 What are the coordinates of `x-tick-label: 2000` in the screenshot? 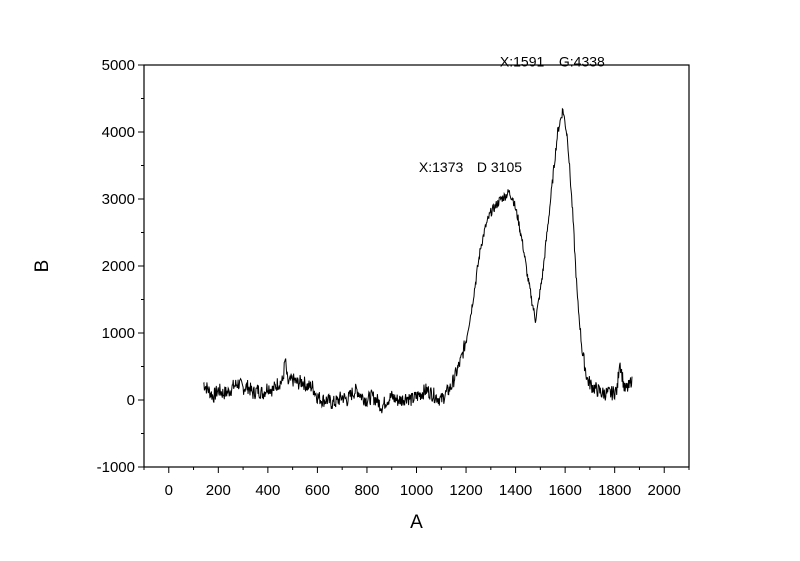 It's located at (664, 490).